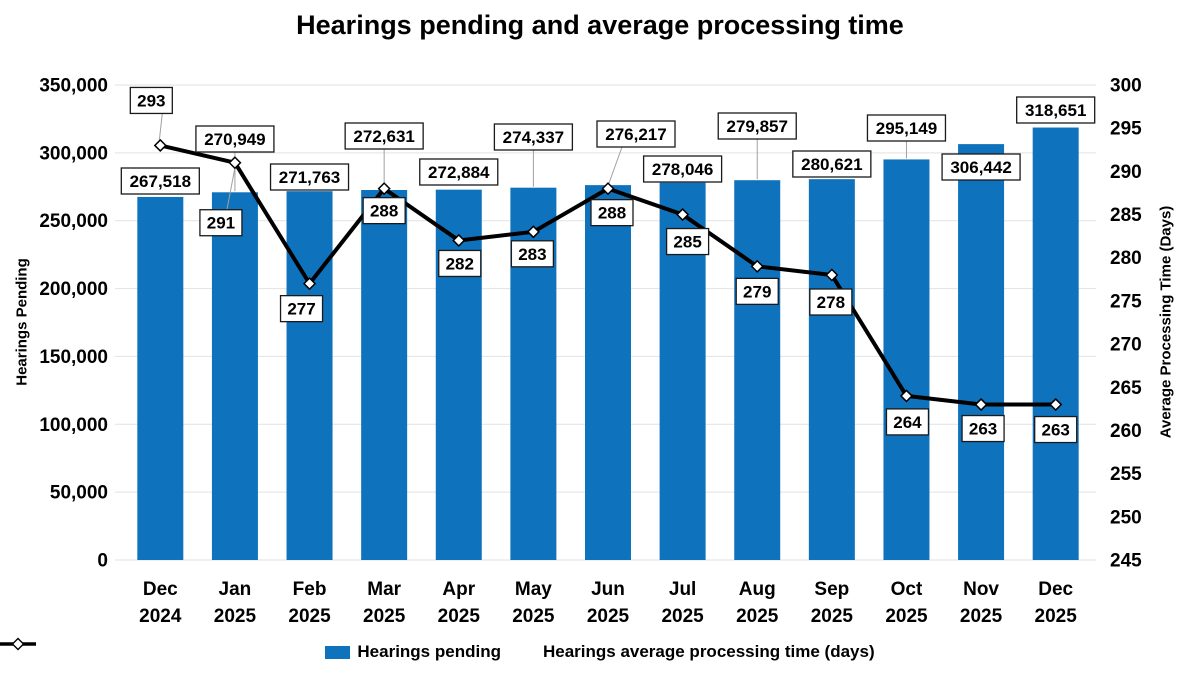  I want to click on y-right-tick: 250, so click(1126, 517).